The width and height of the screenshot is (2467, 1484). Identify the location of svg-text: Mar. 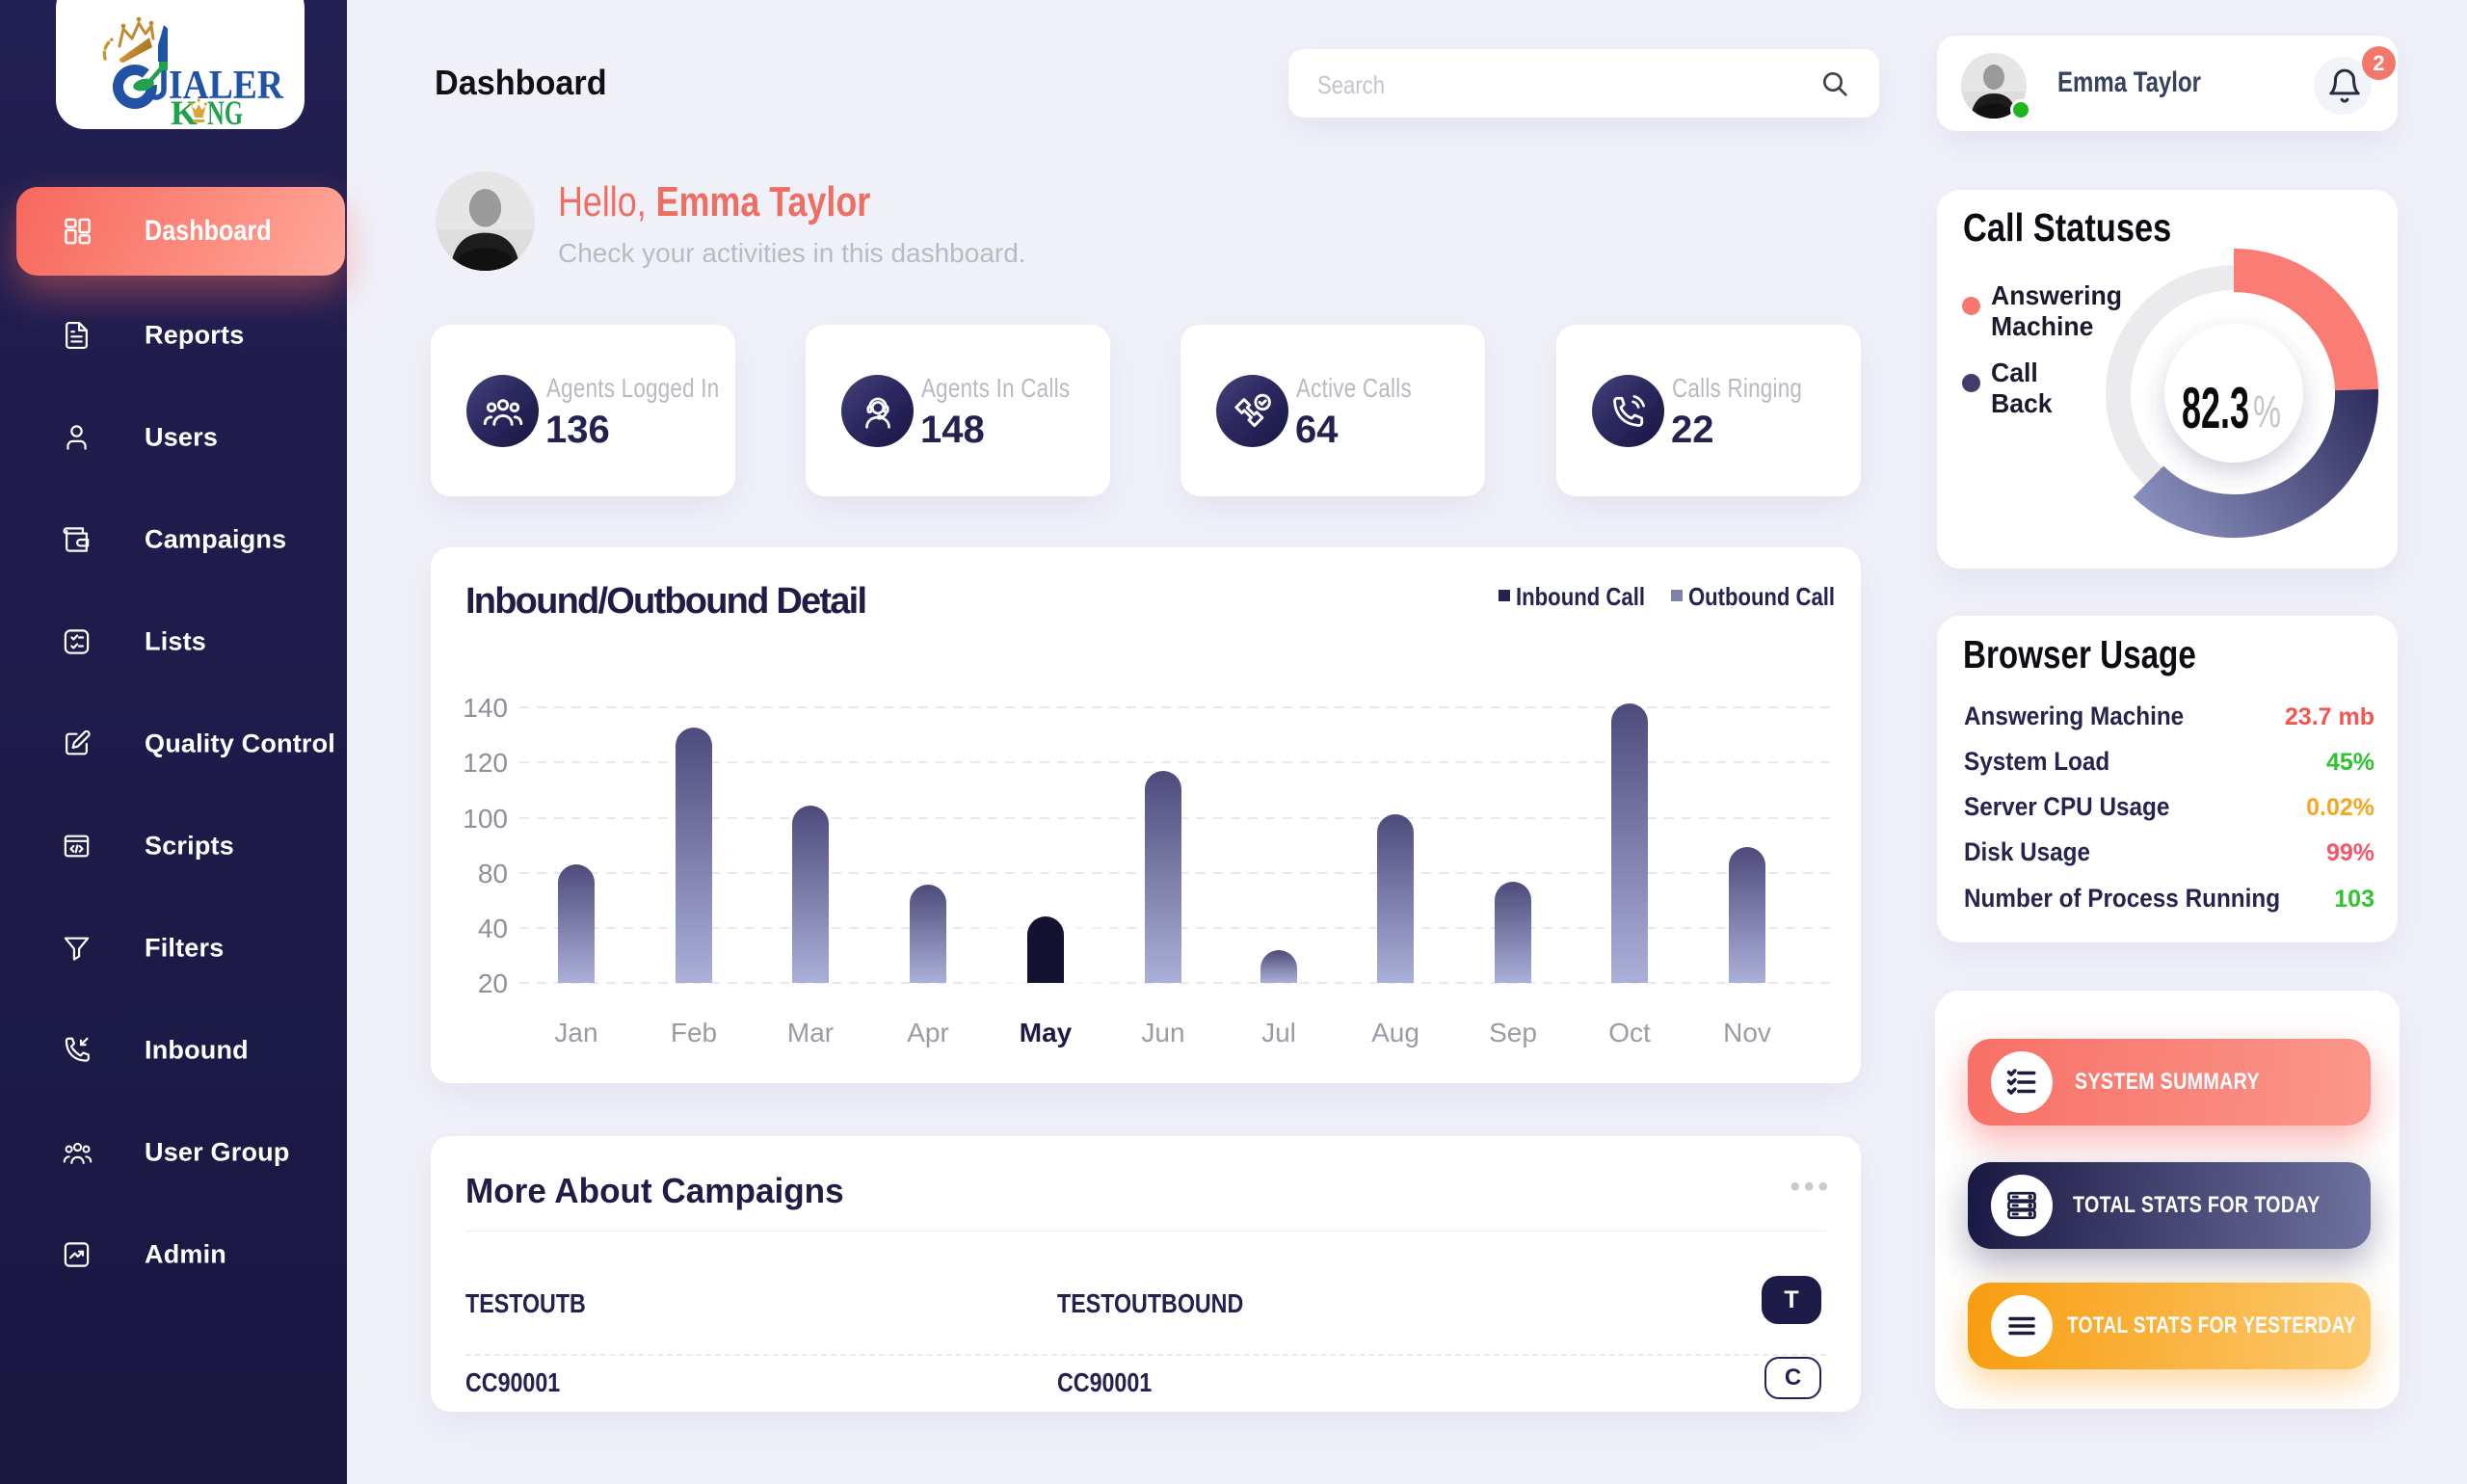
(810, 1032).